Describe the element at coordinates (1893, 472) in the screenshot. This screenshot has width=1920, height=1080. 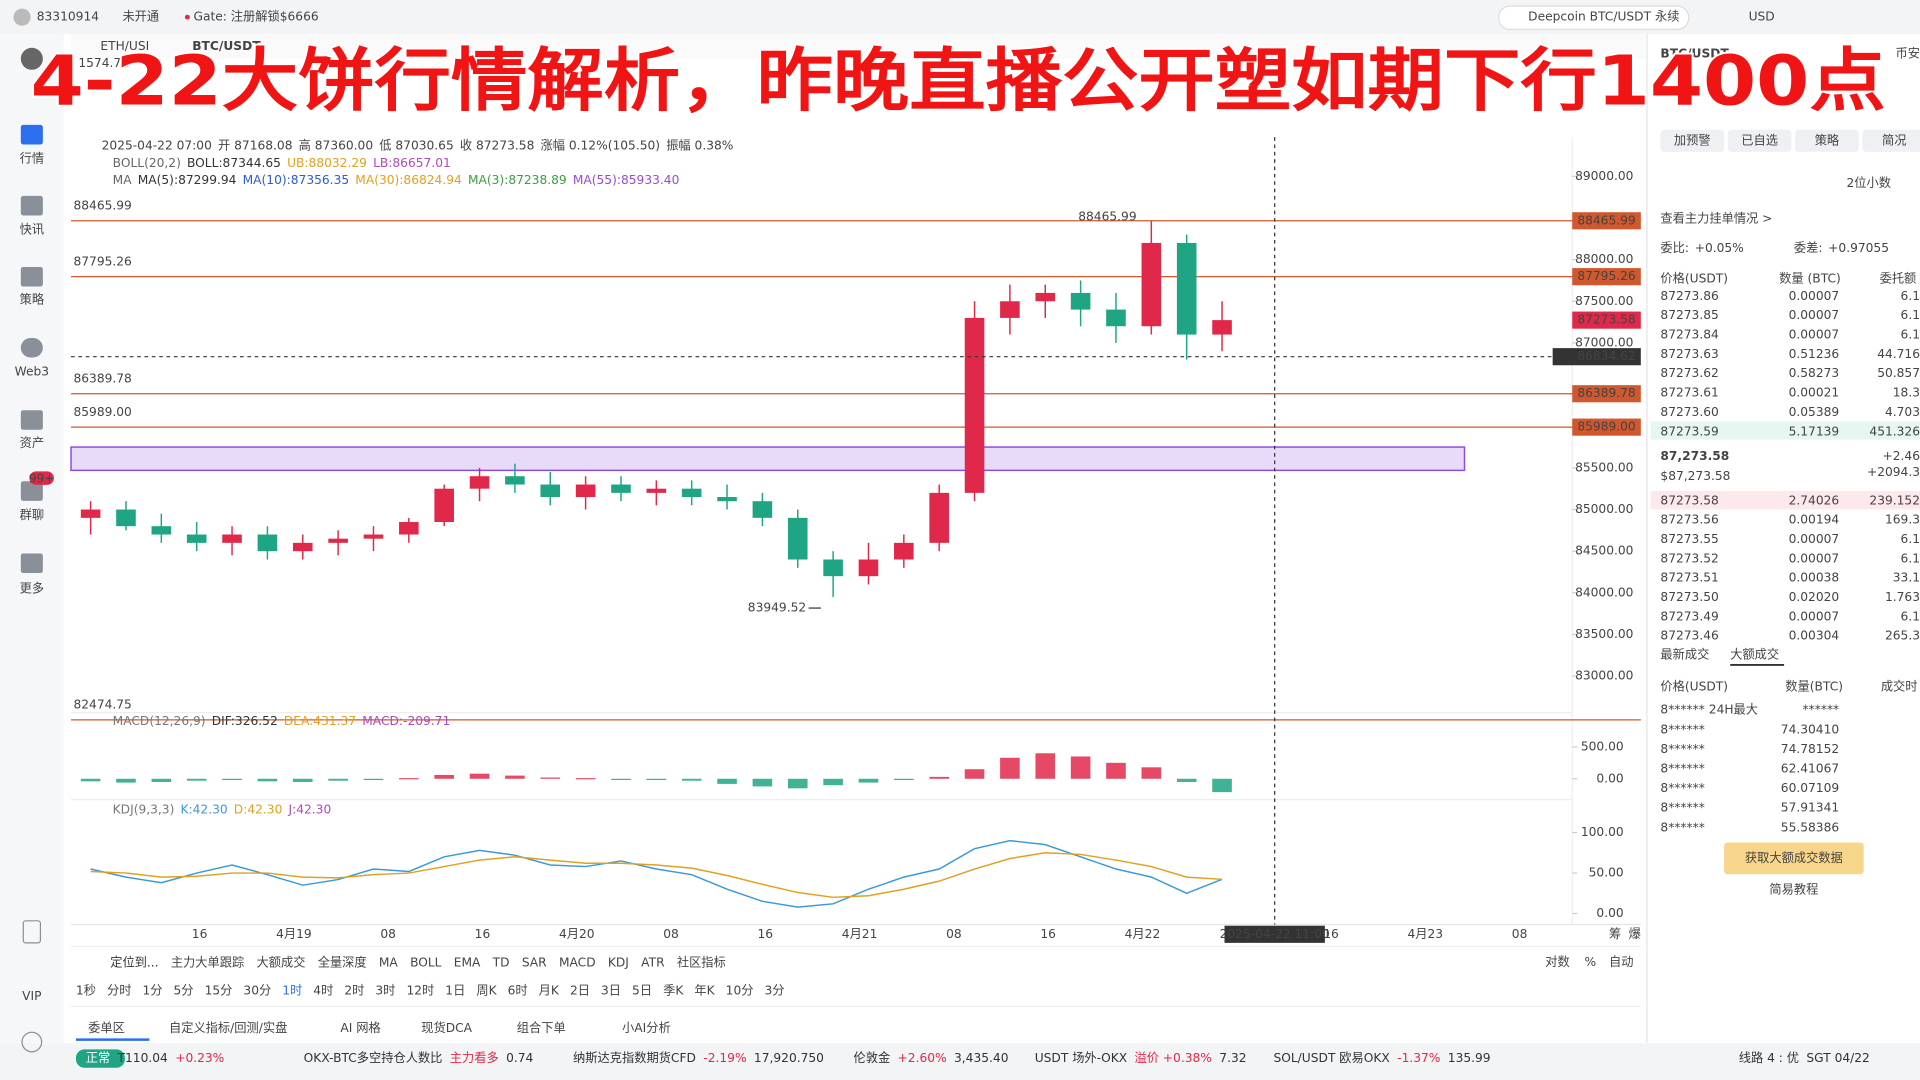
I see `mid-change: +2094.3` at that location.